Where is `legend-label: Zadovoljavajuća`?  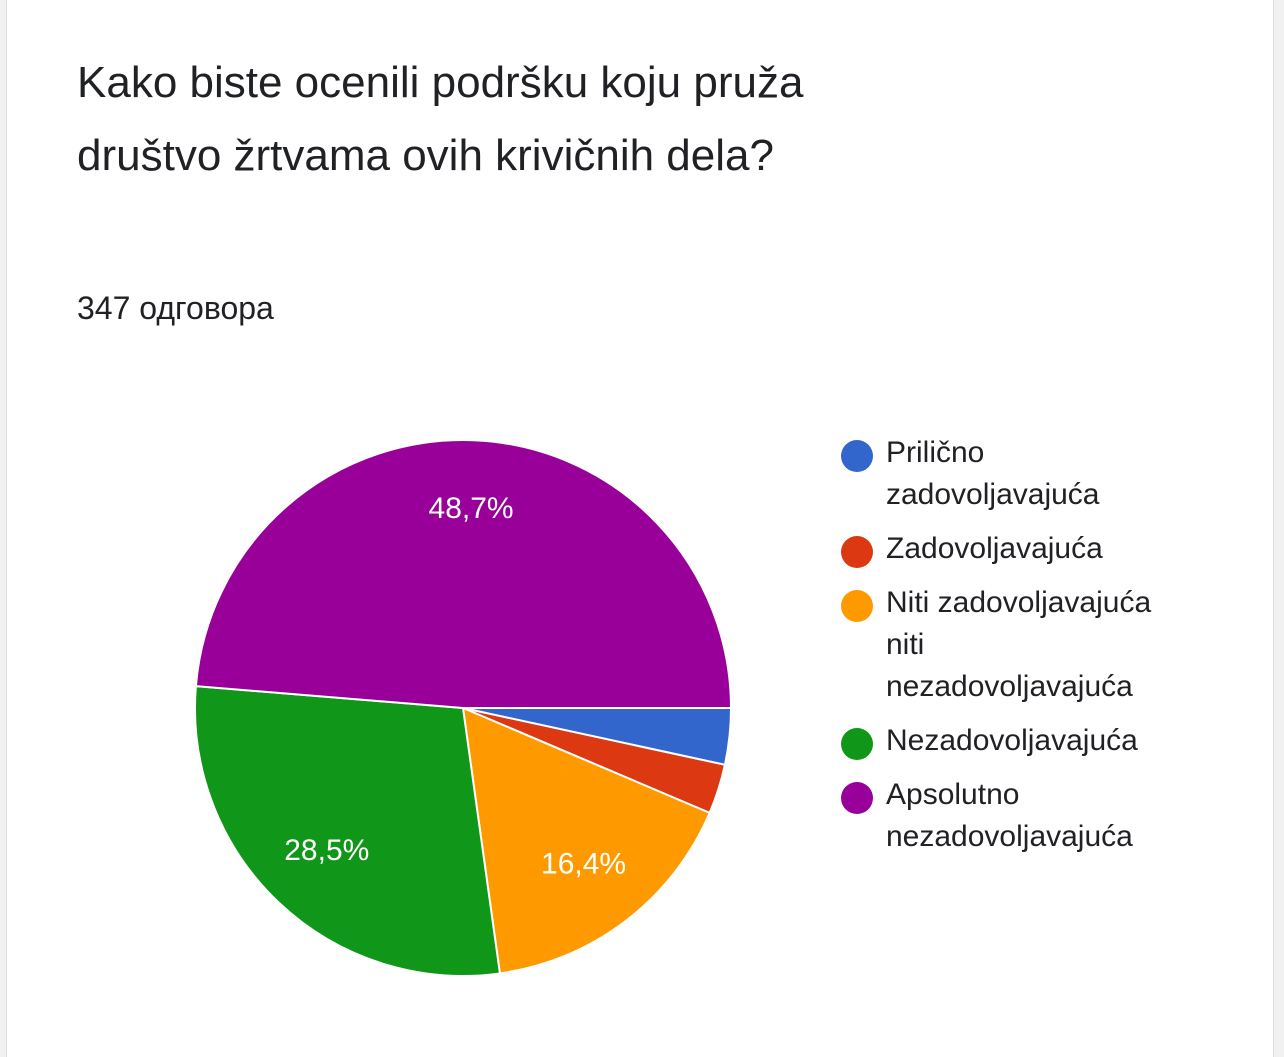 legend-label: Zadovoljavajuća is located at coordinates (994, 548).